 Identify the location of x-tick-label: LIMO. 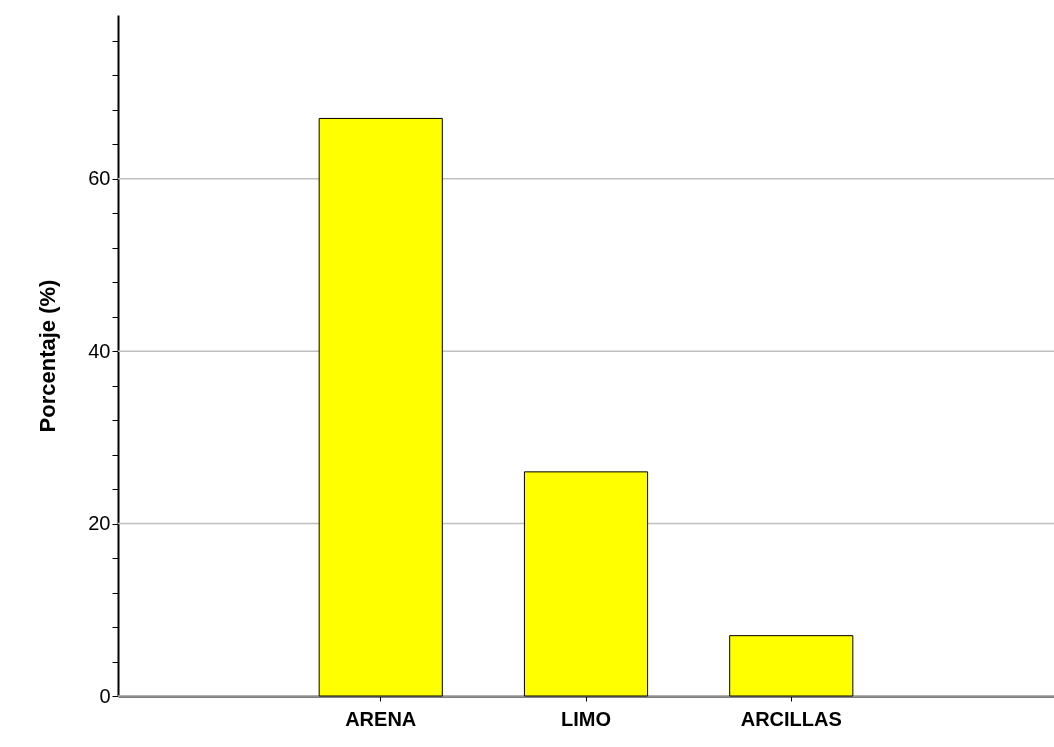
(586, 718).